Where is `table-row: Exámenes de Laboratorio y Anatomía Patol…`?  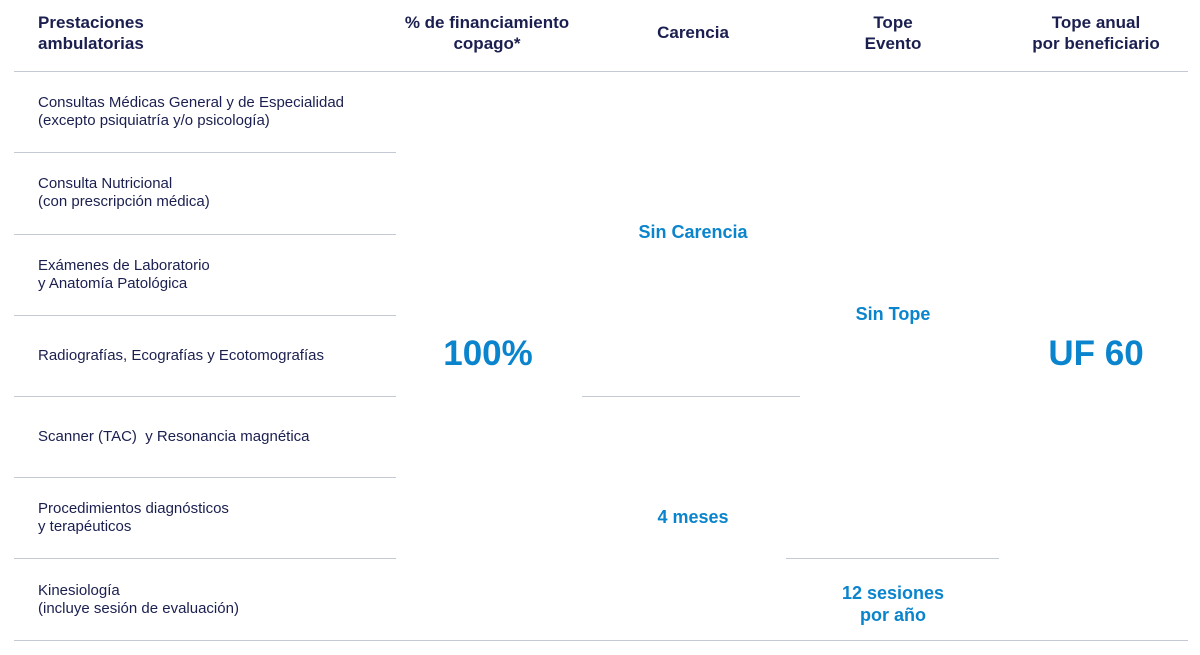
table-row: Exámenes de Laboratorio y Anatomía Patol… is located at coordinates (124, 274).